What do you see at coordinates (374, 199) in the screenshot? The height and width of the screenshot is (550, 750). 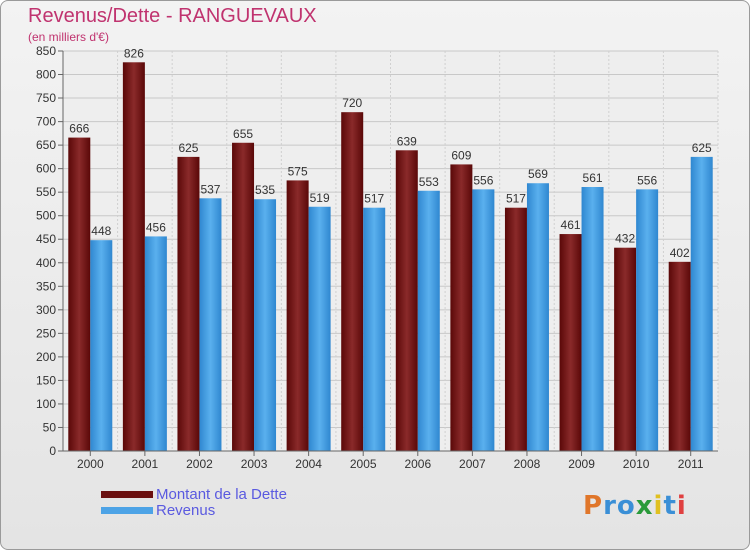 I see `data-label-revenus-2005: 517` at bounding box center [374, 199].